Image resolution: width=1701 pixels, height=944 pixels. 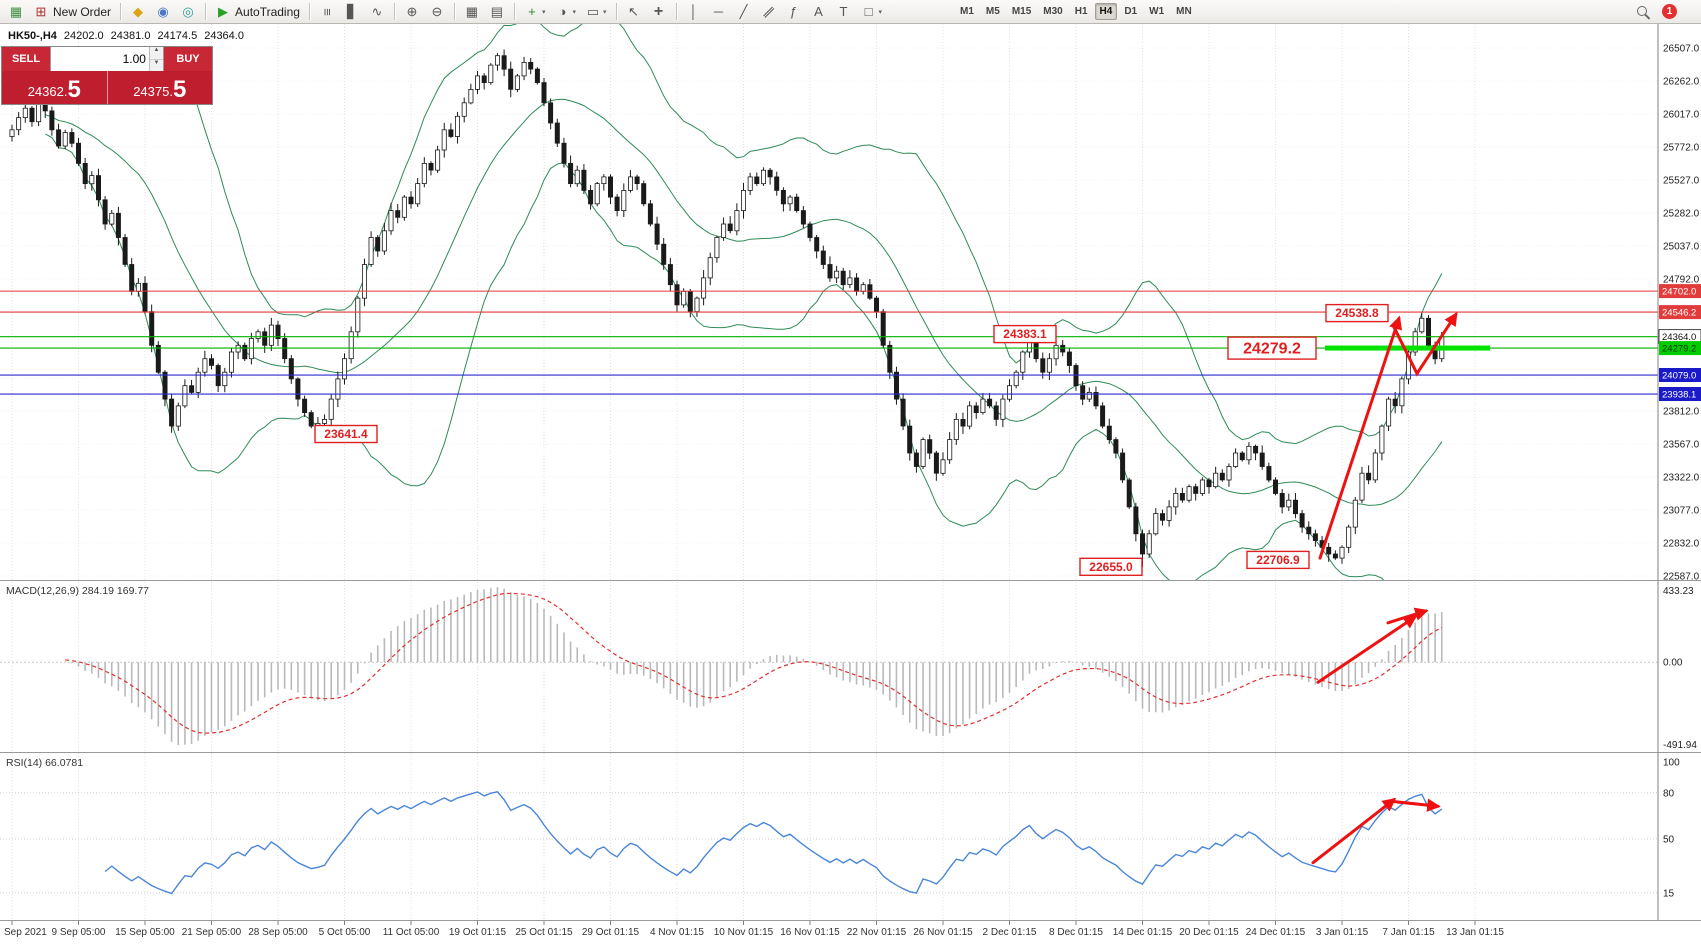 I want to click on thick-level-segment, so click(x=1407, y=348).